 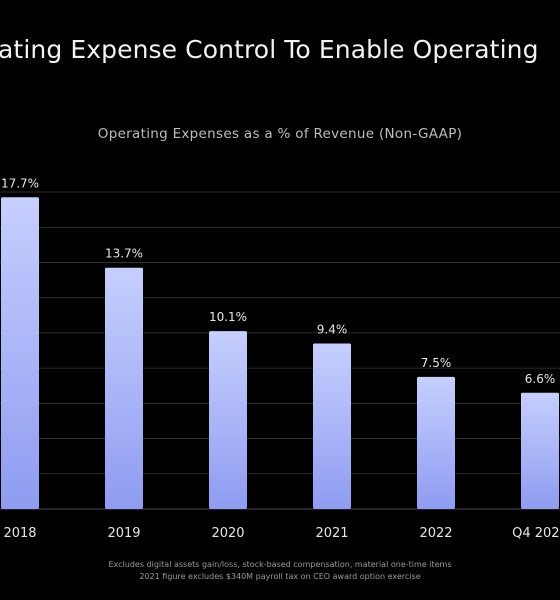 I want to click on bar-2018, so click(x=20, y=353).